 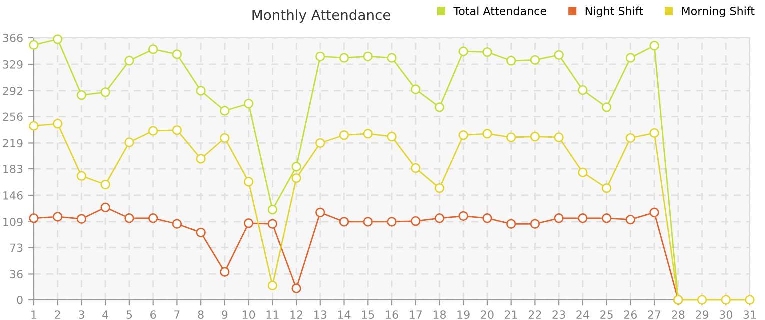 I want to click on x-tick-label: 27, so click(x=654, y=314).